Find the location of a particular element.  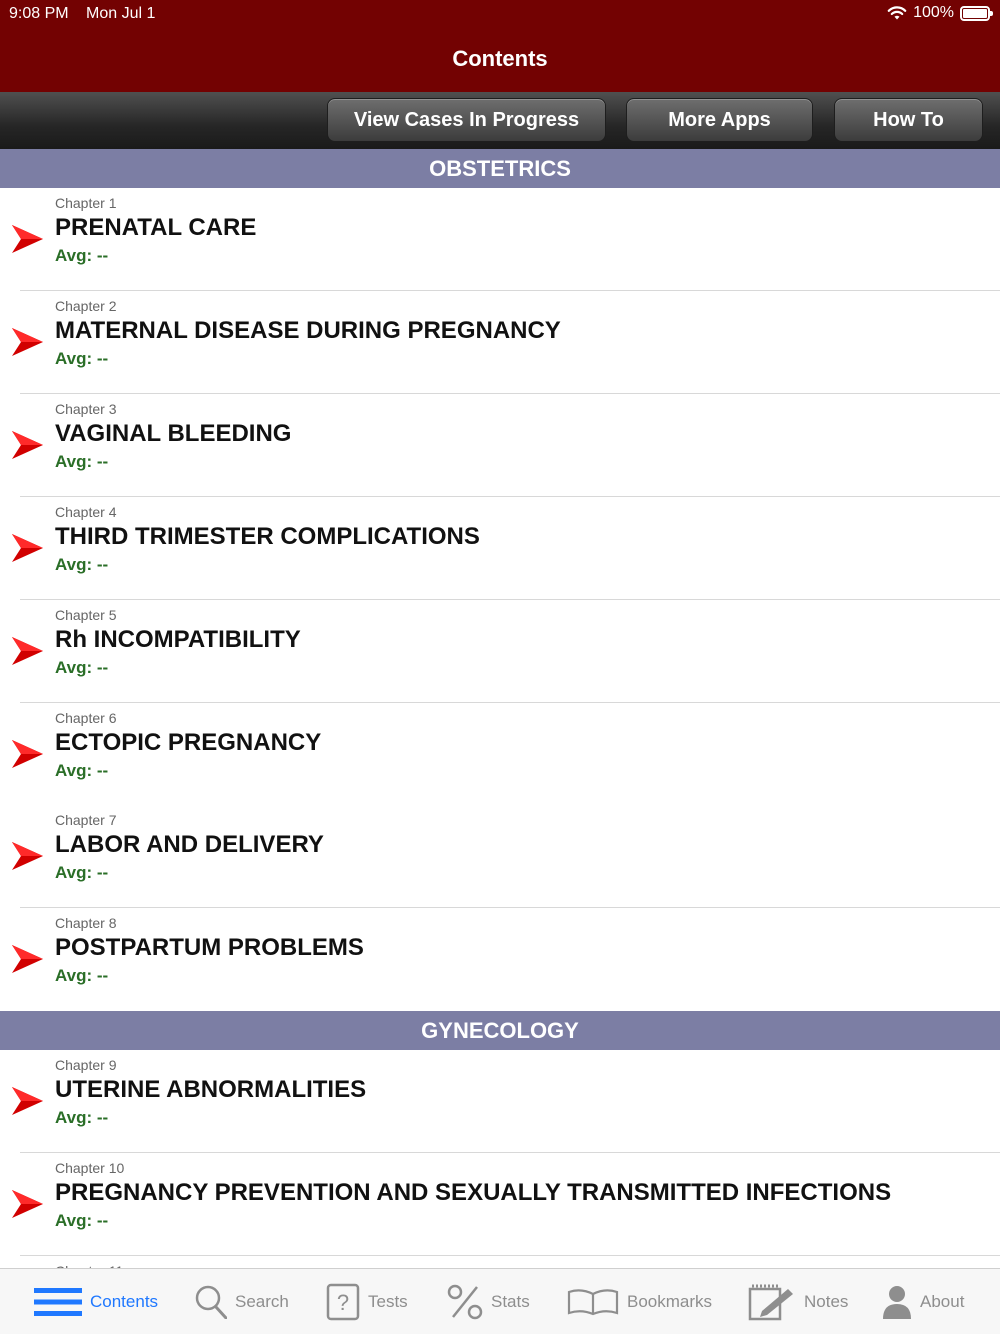

tab-label: Contents is located at coordinates (124, 1301).